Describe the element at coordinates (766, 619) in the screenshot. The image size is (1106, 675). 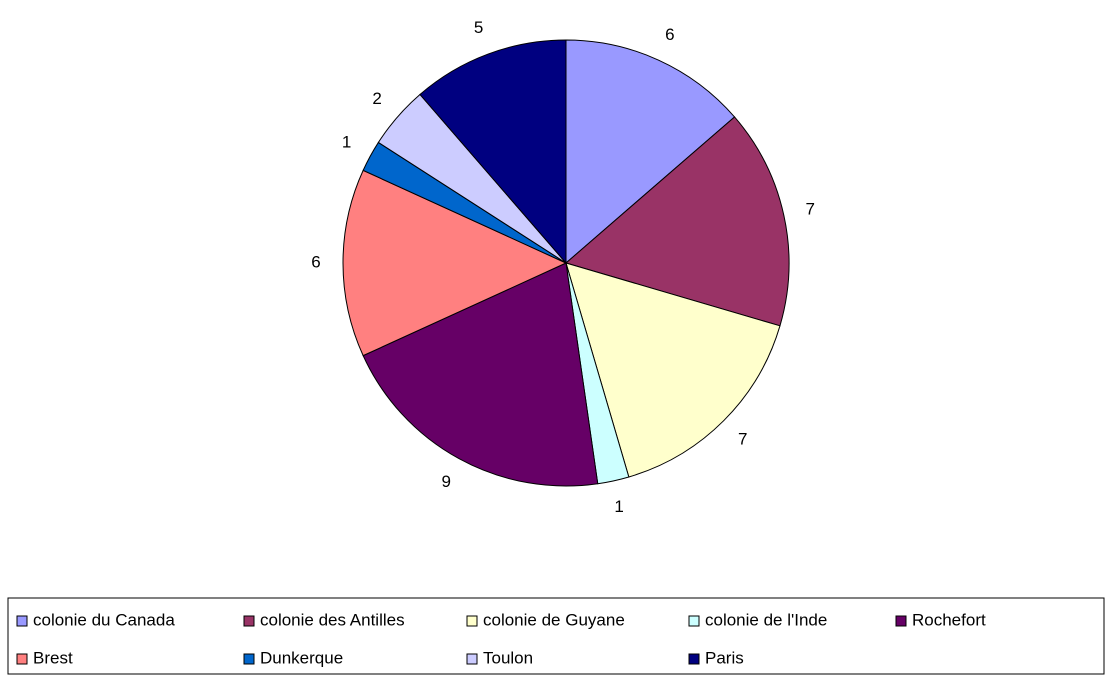
I see `legend-label: colonie de l'Inde` at that location.